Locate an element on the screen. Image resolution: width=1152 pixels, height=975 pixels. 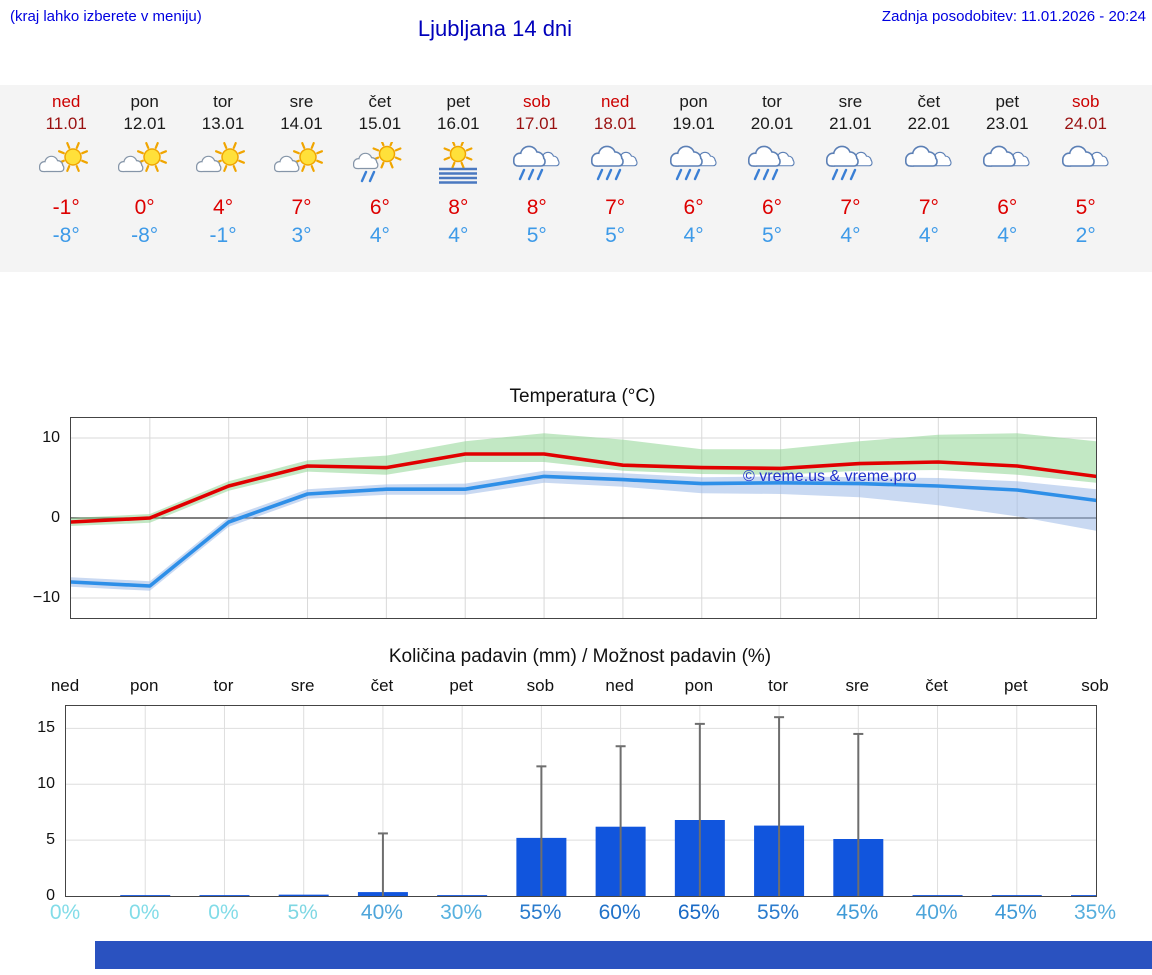
temp-min: 3° is located at coordinates (301, 235).